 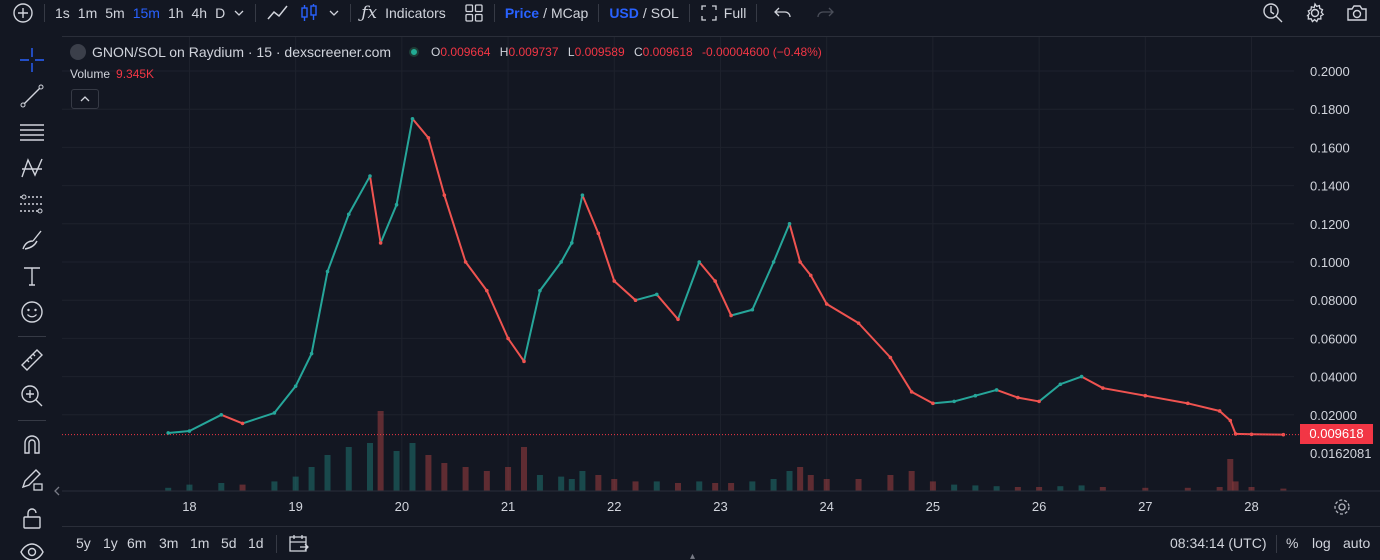 I want to click on percent-scale-toggle: %, so click(x=1292, y=543).